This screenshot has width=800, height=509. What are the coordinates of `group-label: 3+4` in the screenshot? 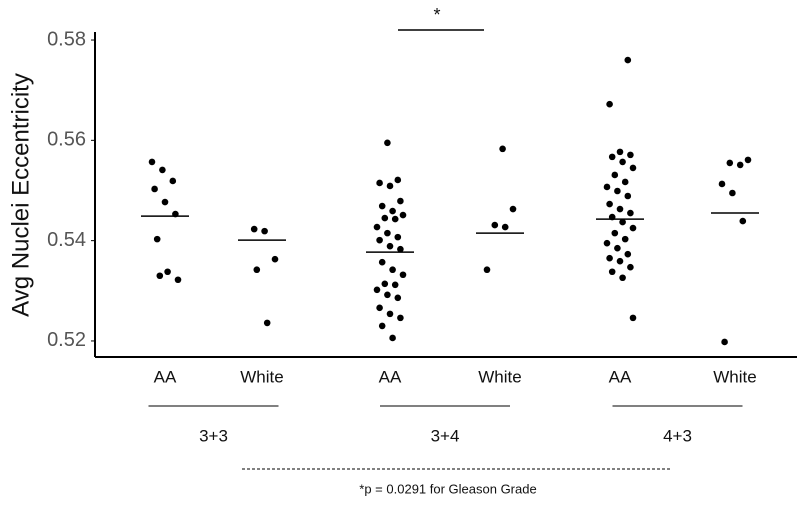 It's located at (445, 435).